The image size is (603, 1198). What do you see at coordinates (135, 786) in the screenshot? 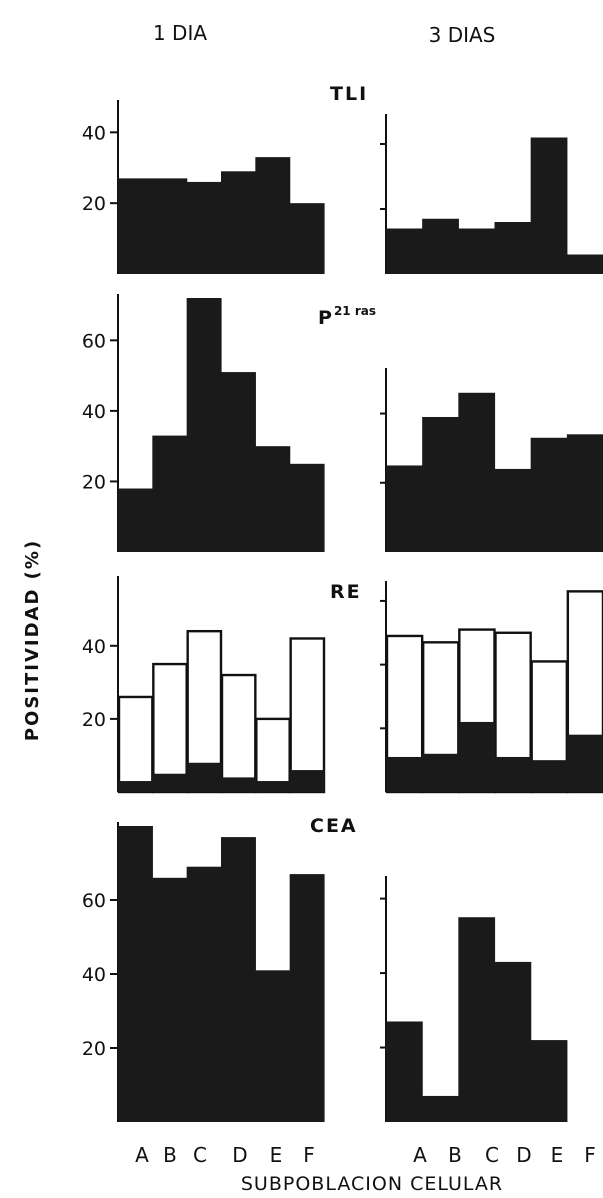
I see `bar-filled-left-A` at bounding box center [135, 786].